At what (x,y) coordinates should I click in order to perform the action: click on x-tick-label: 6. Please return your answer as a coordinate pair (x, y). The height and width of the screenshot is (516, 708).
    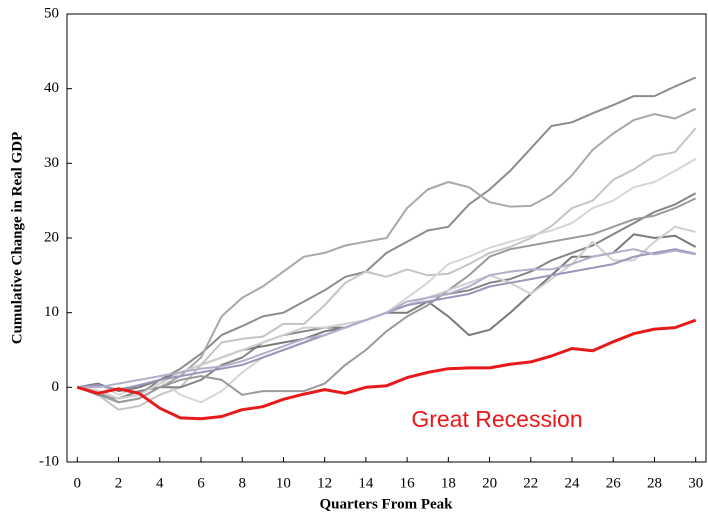
    Looking at the image, I should click on (201, 483).